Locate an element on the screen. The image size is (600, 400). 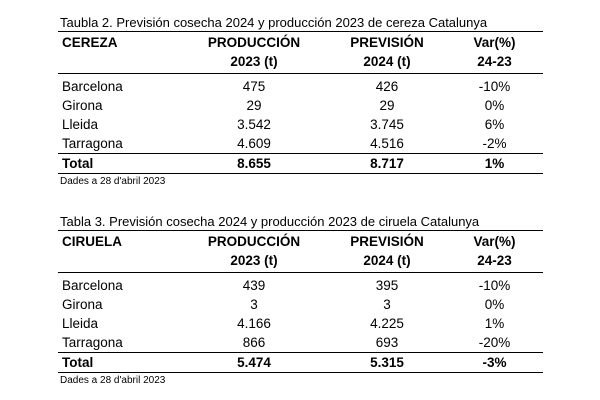
total-forecast: 5.315 is located at coordinates (387, 362).